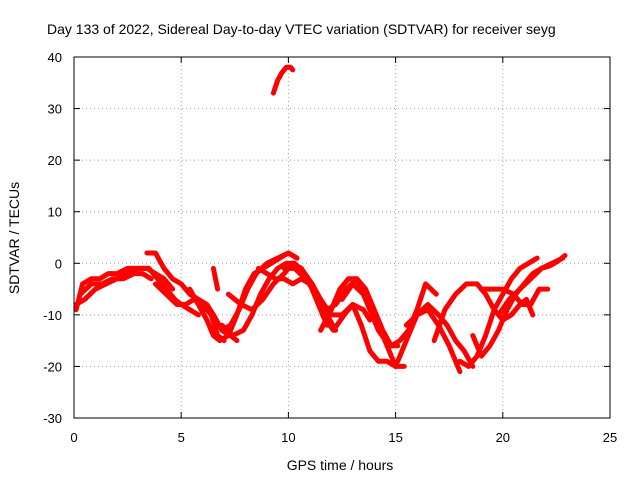 This screenshot has width=640, height=480. I want to click on x-tick-label: 25, so click(610, 437).